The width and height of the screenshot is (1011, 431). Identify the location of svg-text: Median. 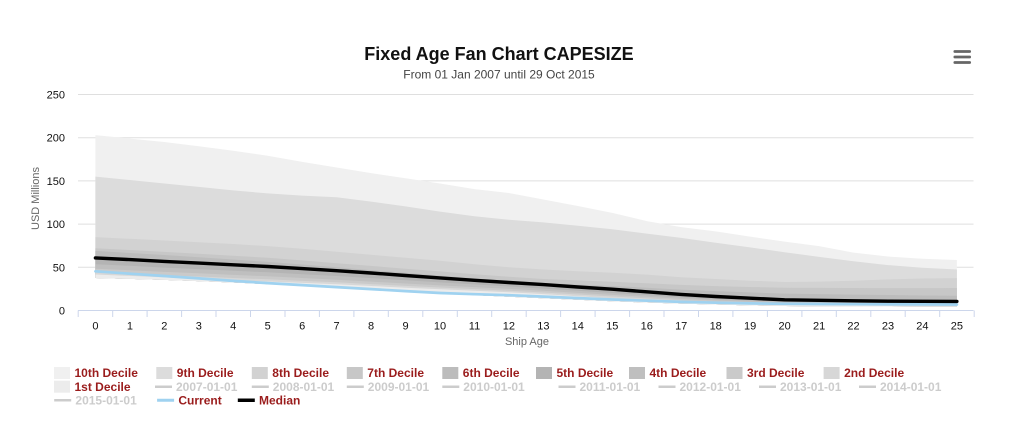
(279, 400).